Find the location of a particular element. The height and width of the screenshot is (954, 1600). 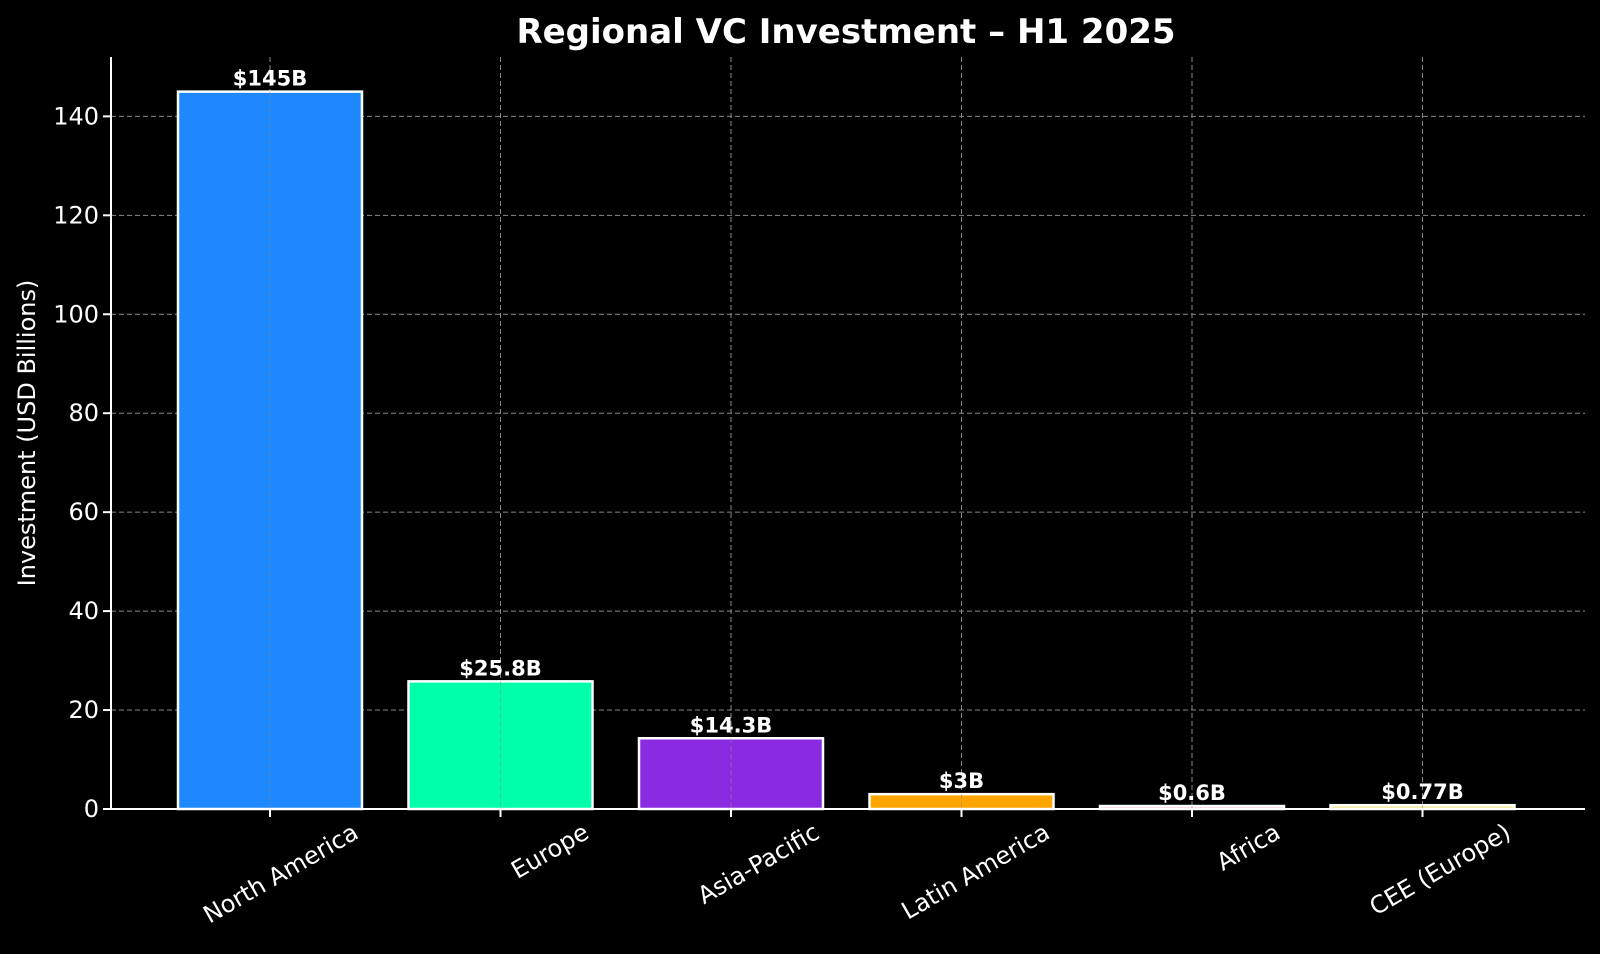

y-tick-label: 80 is located at coordinates (83, 413).